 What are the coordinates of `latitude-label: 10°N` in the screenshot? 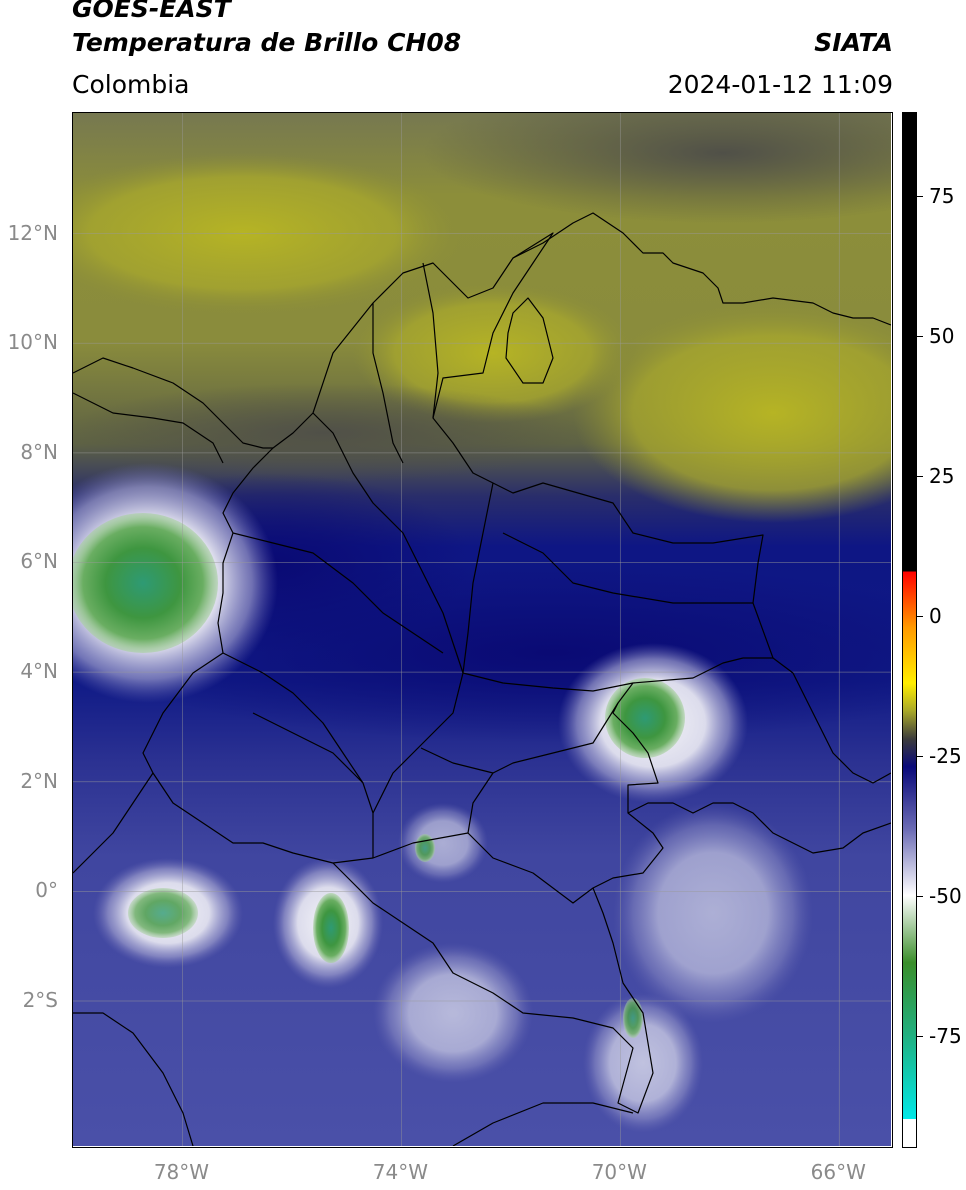 It's located at (32, 342).